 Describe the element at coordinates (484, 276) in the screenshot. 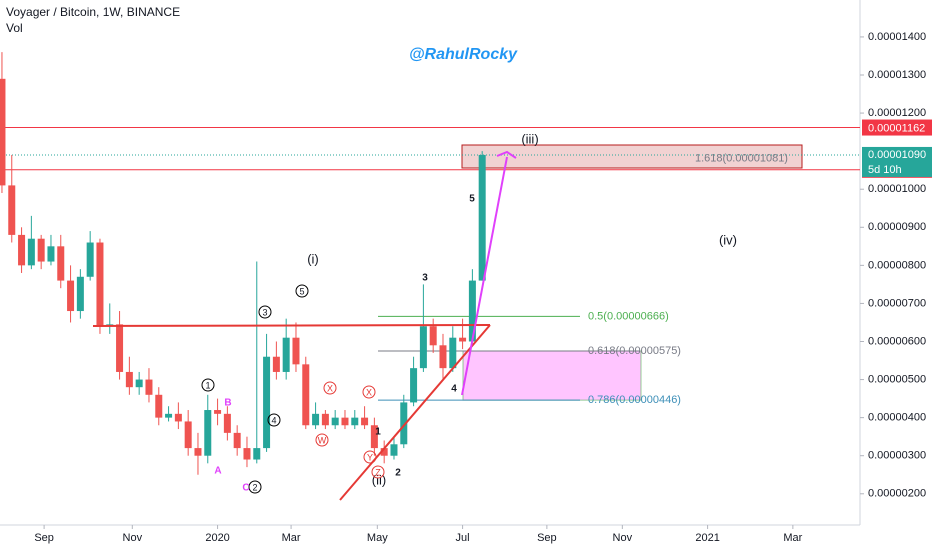

I see `projection` at that location.